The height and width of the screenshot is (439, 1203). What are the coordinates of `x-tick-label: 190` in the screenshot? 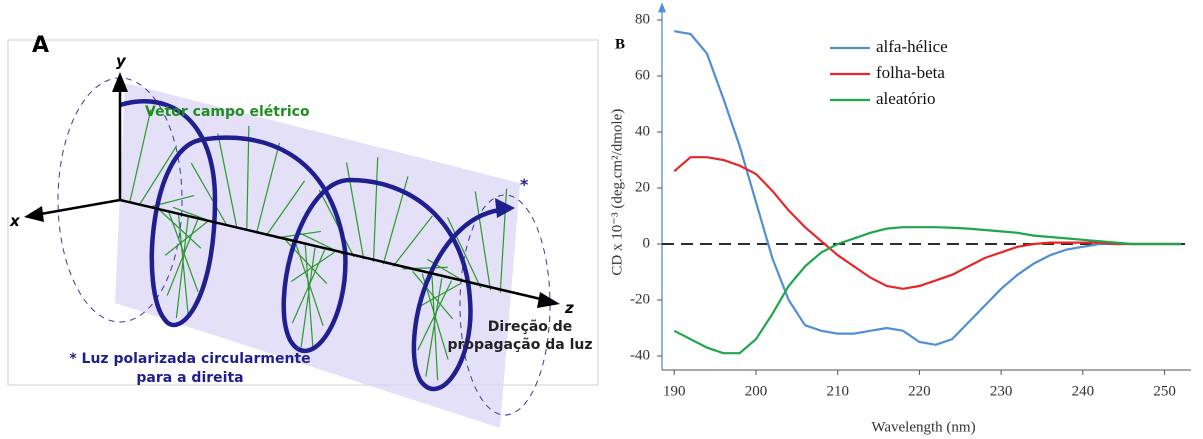 It's located at (674, 391).